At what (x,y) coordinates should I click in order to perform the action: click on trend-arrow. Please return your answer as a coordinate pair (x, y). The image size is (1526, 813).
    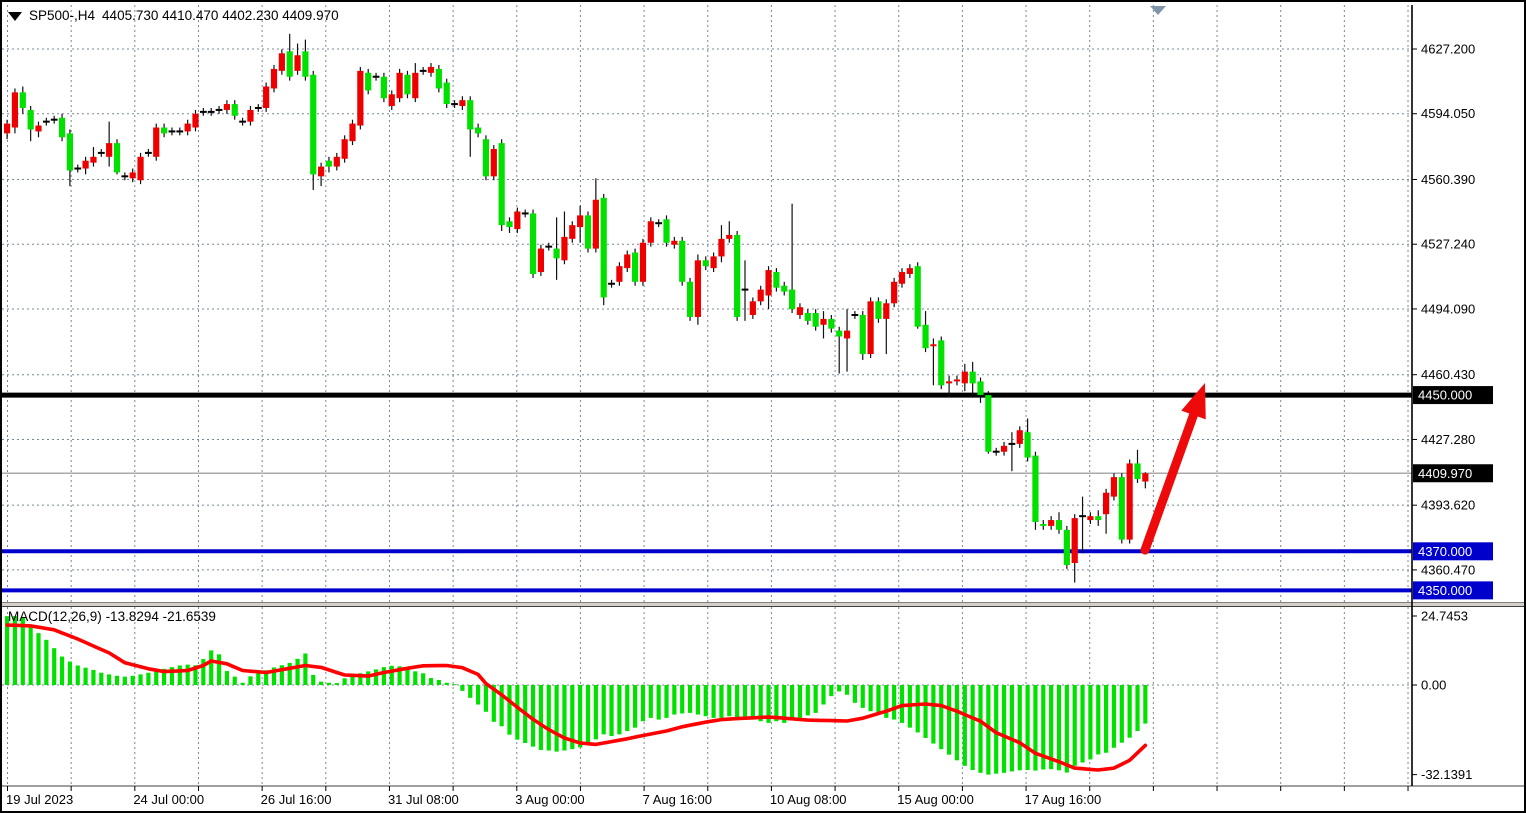
    Looking at the image, I should click on (1173, 469).